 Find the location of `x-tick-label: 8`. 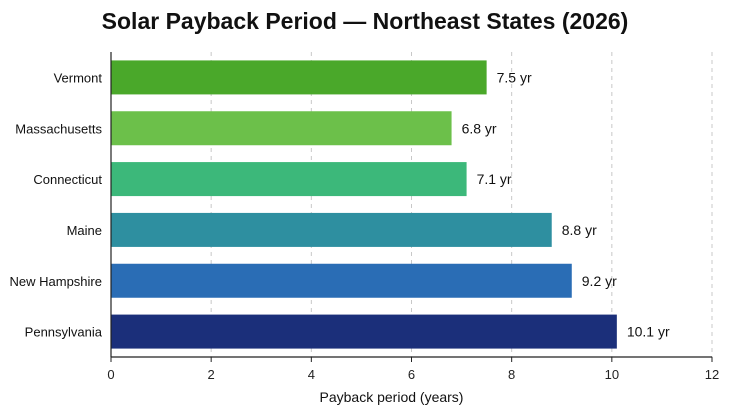

x-tick-label: 8 is located at coordinates (511, 374).